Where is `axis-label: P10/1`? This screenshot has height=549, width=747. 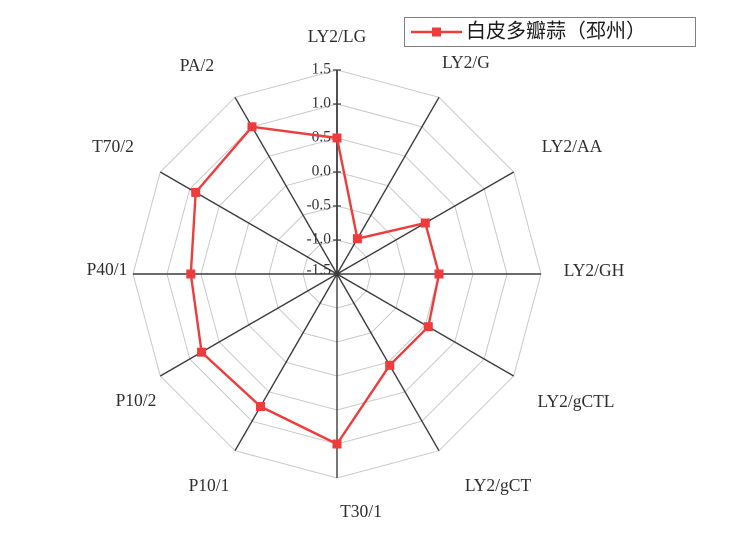
axis-label: P10/1 is located at coordinates (209, 485).